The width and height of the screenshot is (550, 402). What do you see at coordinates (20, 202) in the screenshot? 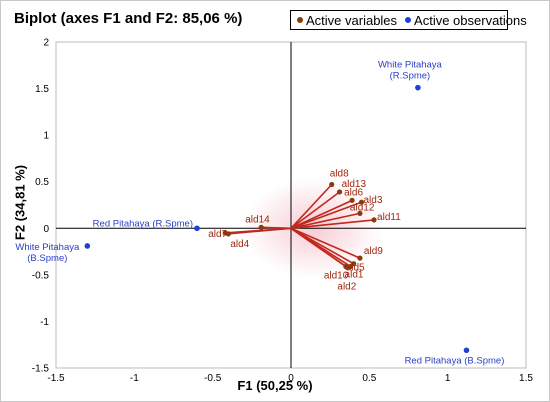
I see `y-axis-label: F2 (34,81 %)` at bounding box center [20, 202].